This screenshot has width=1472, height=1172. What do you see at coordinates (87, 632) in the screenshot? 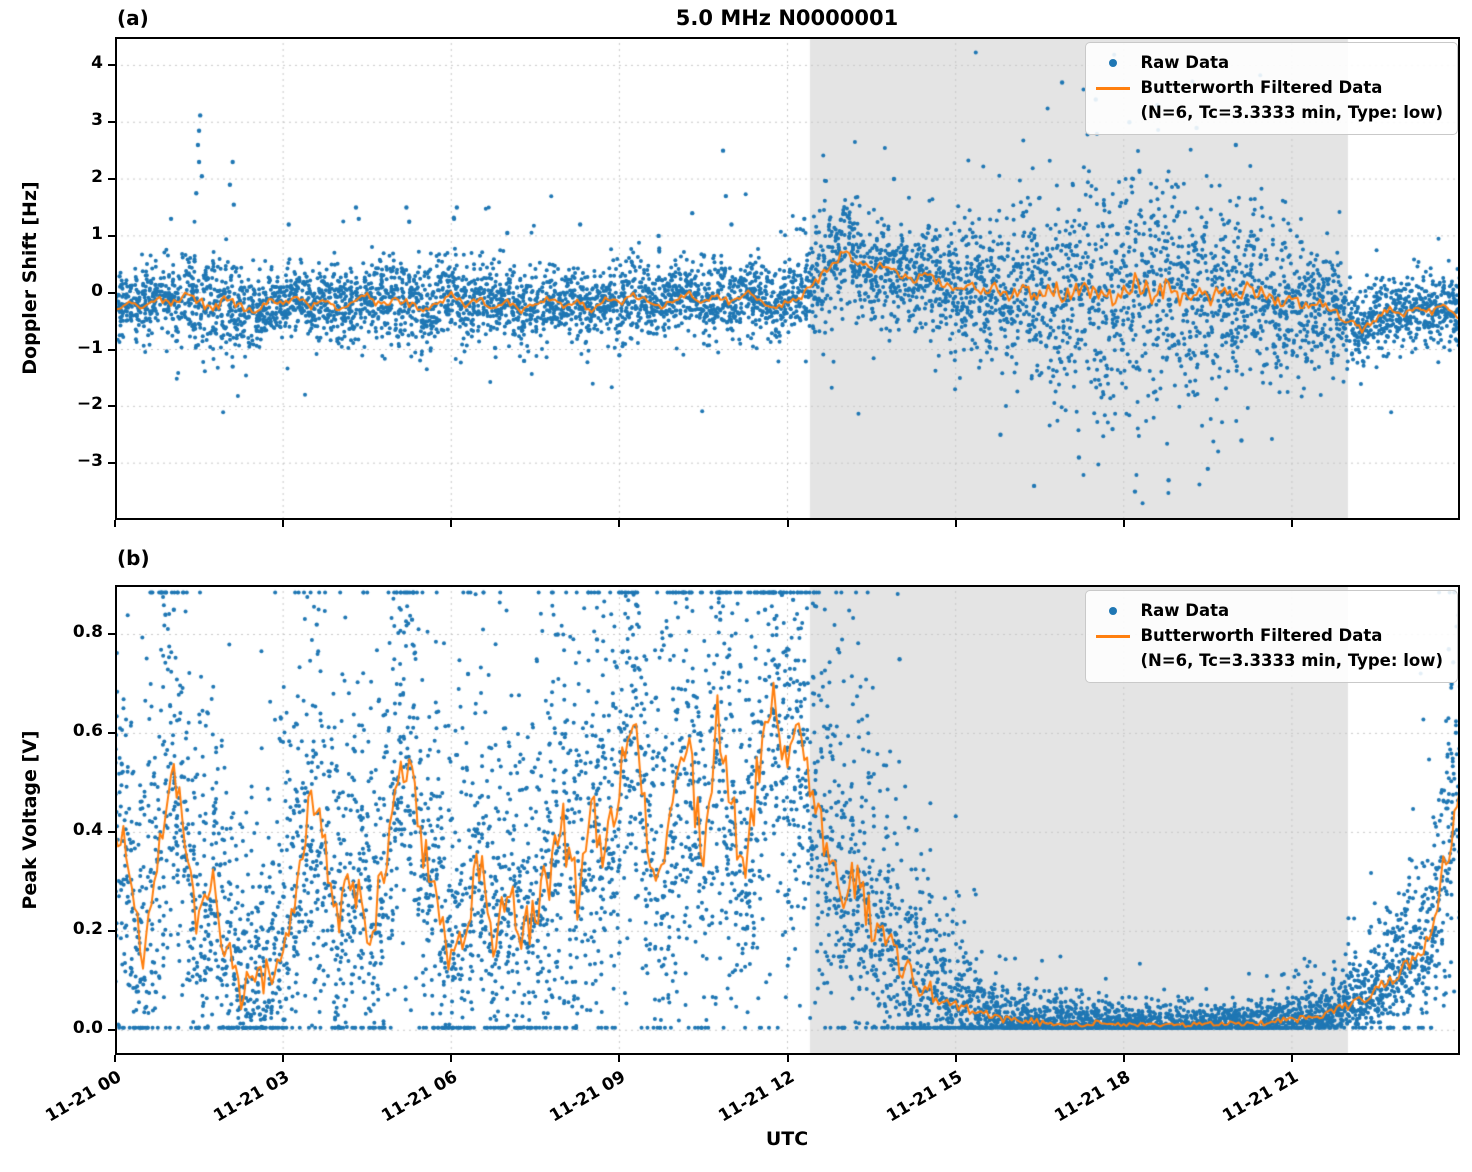
I see `y-tick-label: 0.8` at bounding box center [87, 632].